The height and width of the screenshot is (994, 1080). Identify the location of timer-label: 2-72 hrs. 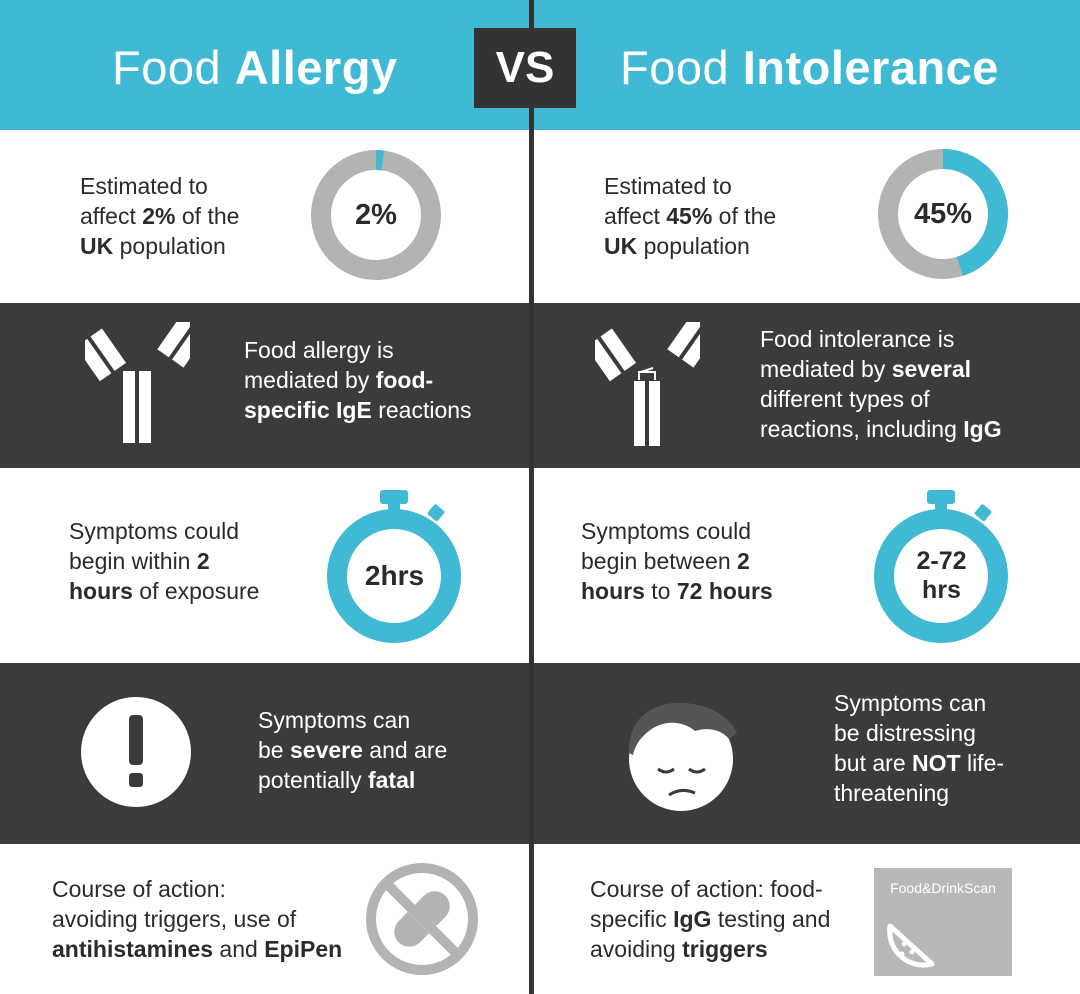
(941, 575).